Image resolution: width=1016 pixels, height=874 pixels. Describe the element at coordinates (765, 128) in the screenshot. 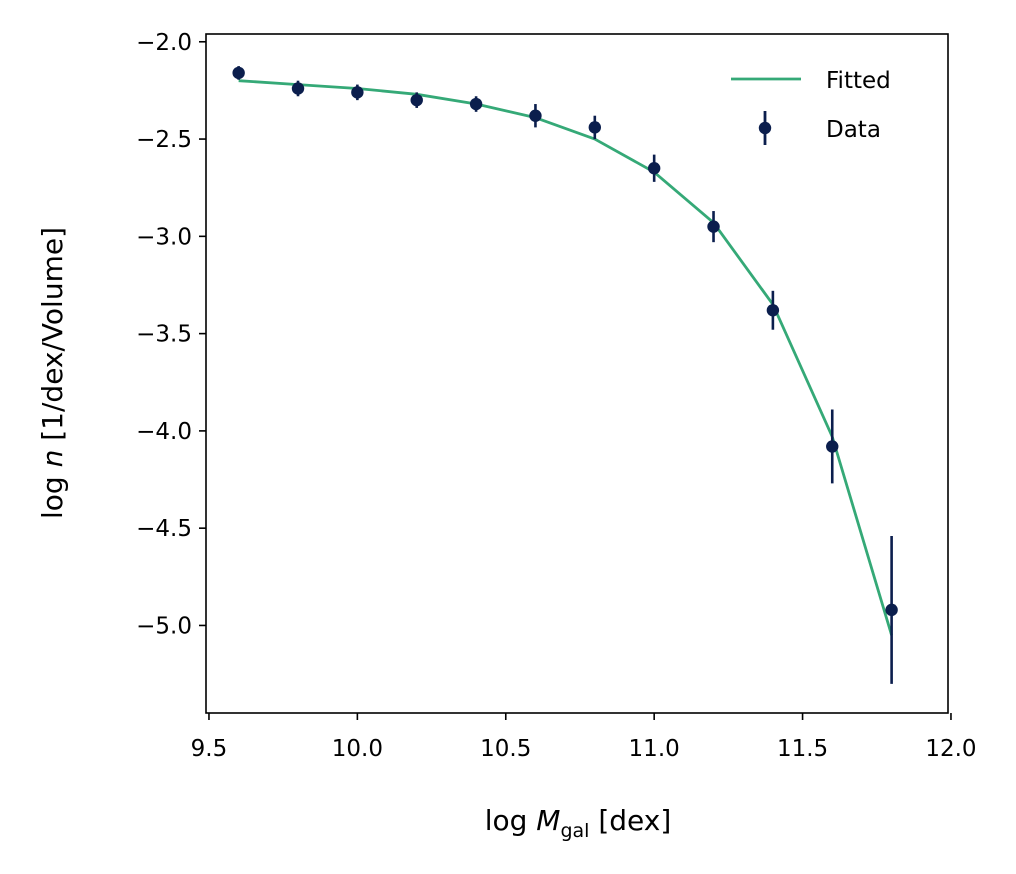

I see `legend-data-marker` at that location.